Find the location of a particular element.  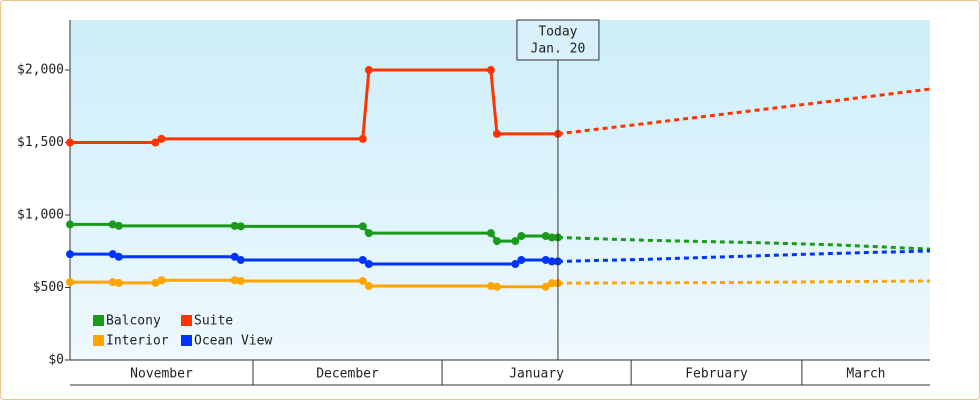

y-tick-label: $1,000 is located at coordinates (40, 215).